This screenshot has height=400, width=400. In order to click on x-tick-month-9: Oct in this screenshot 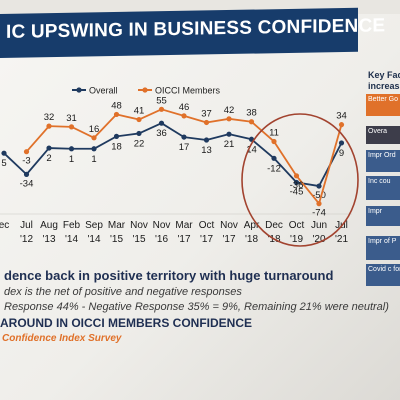, I will do `click(207, 225)`.